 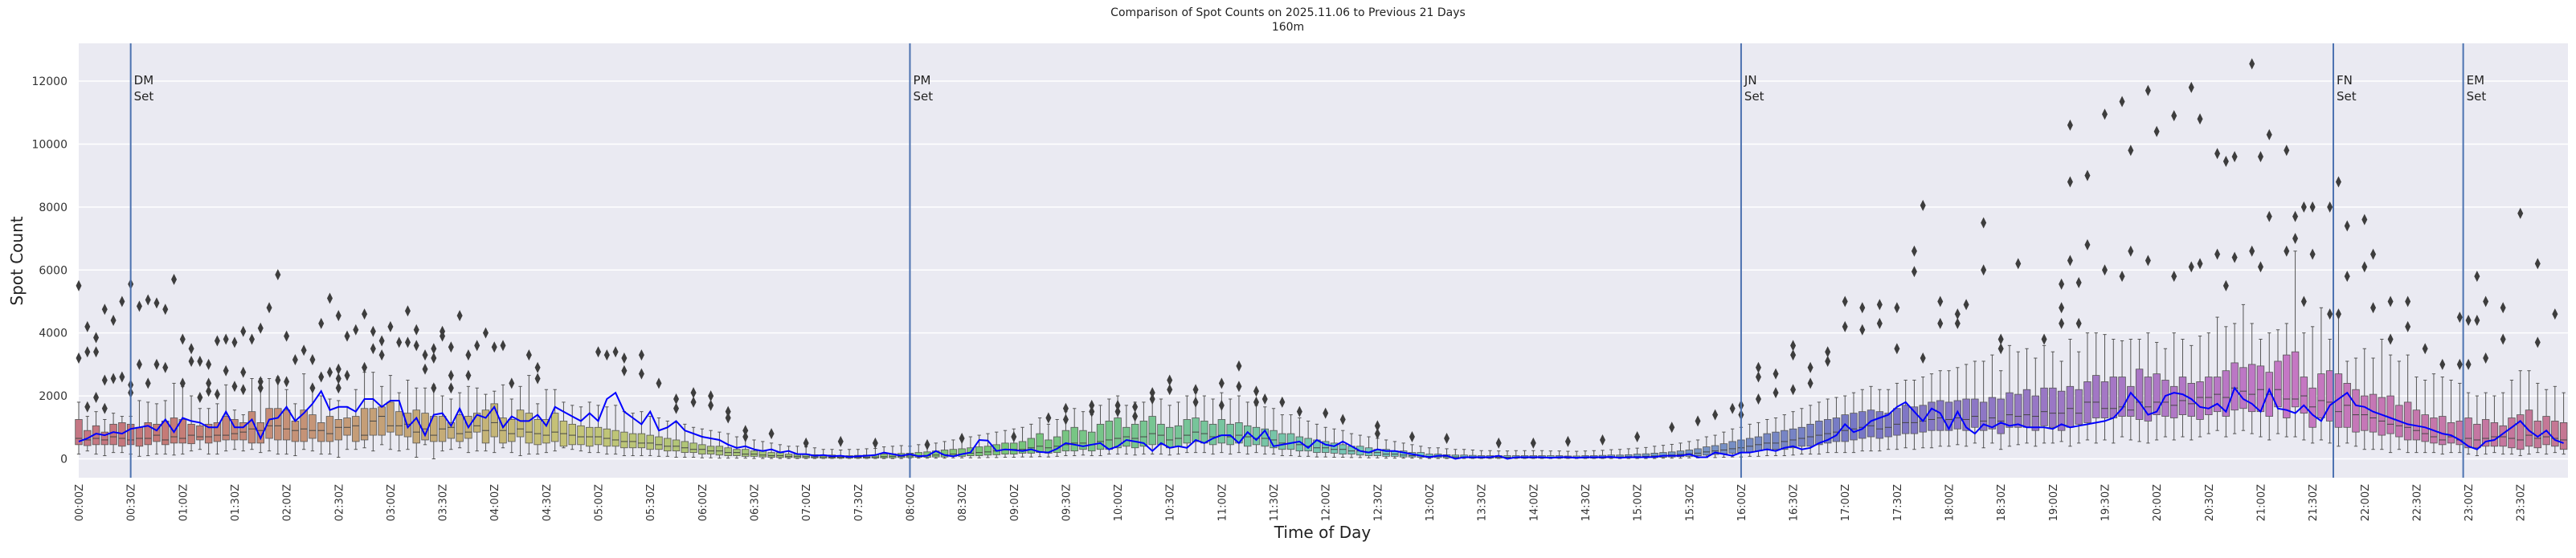 I want to click on x-tick-label: 23:30Z, so click(x=2522, y=502).